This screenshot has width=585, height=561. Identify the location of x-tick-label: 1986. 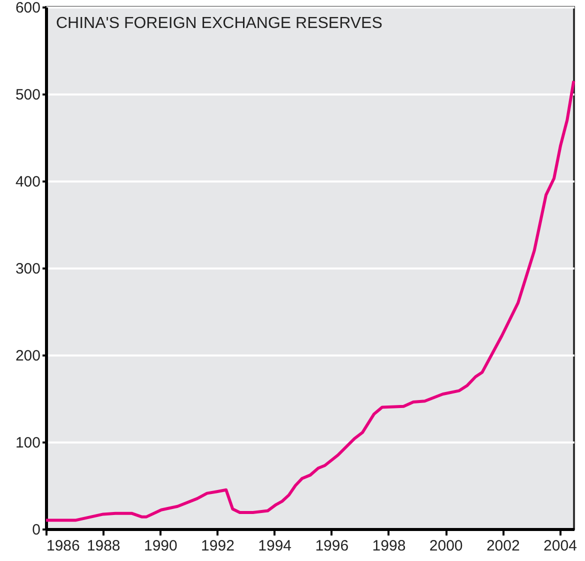
(63, 546).